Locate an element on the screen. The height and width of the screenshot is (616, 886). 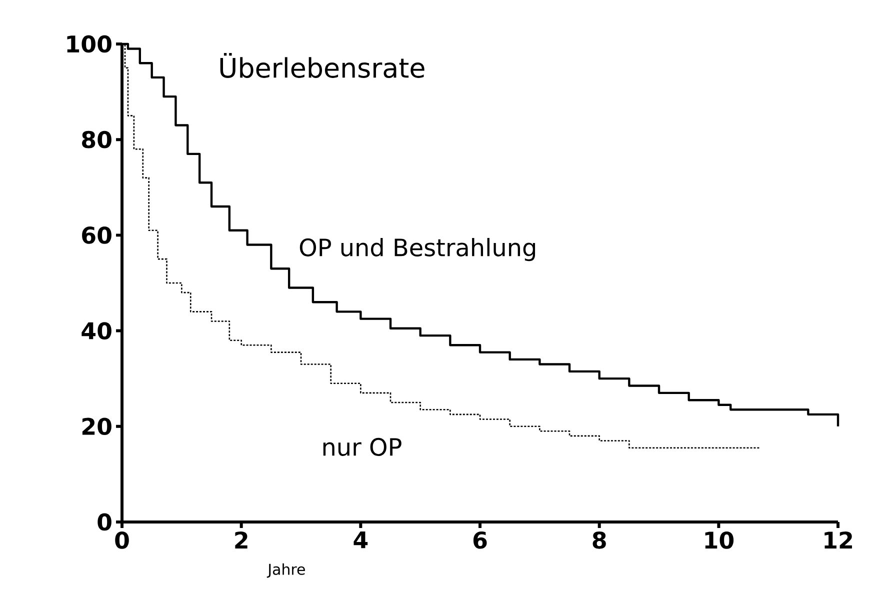
series-label: nur OP is located at coordinates (362, 447).